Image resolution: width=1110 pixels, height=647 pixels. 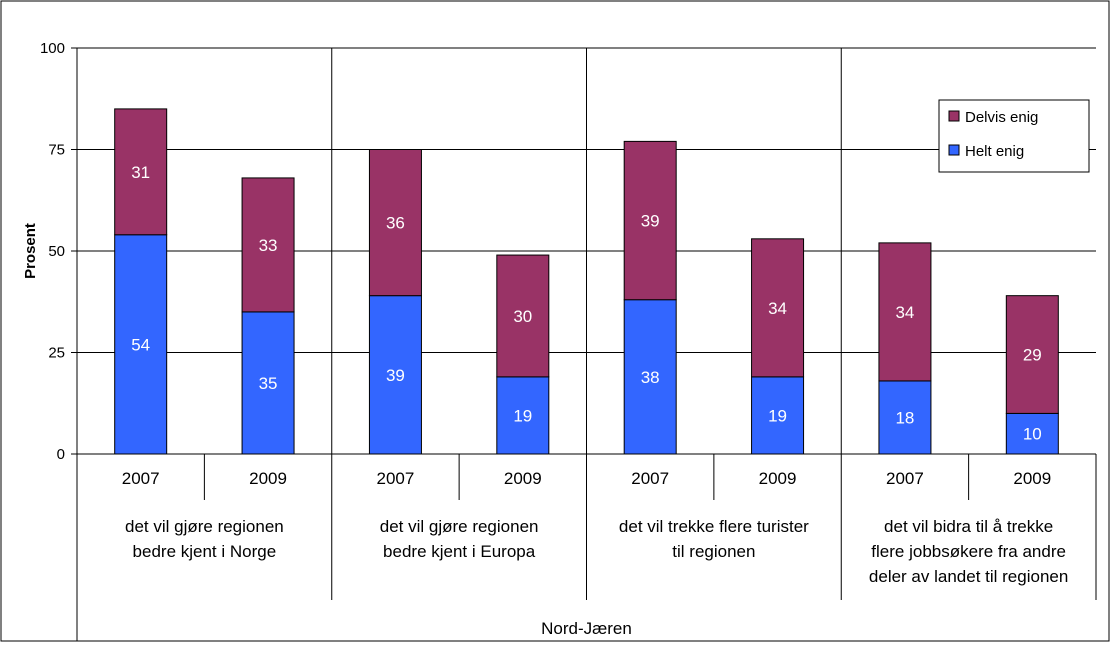 I want to click on y-tick-label: 100, so click(x=52, y=48).